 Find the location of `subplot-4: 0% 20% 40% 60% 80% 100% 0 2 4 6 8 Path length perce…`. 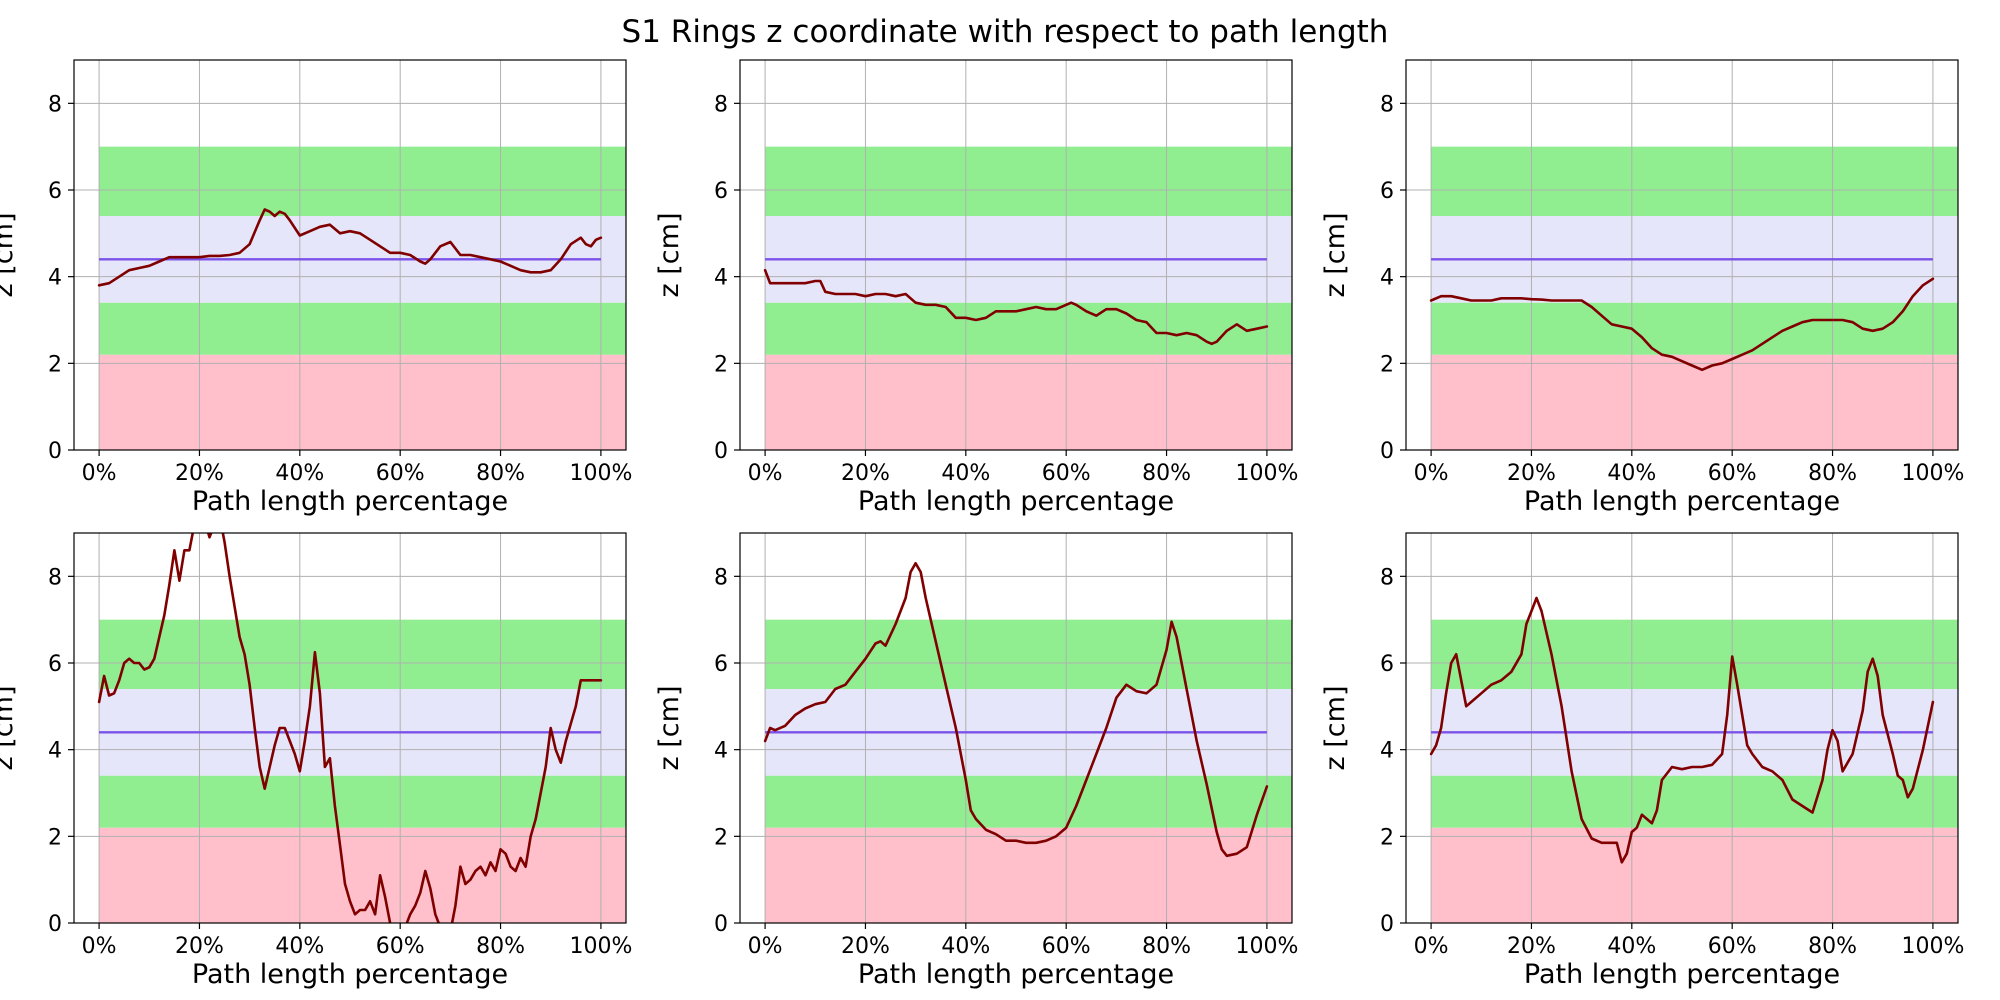

subplot-4: 0% 20% 40% 60% 80% 100% 0 2 4 6 8 Path length perce… is located at coordinates (316, 761).